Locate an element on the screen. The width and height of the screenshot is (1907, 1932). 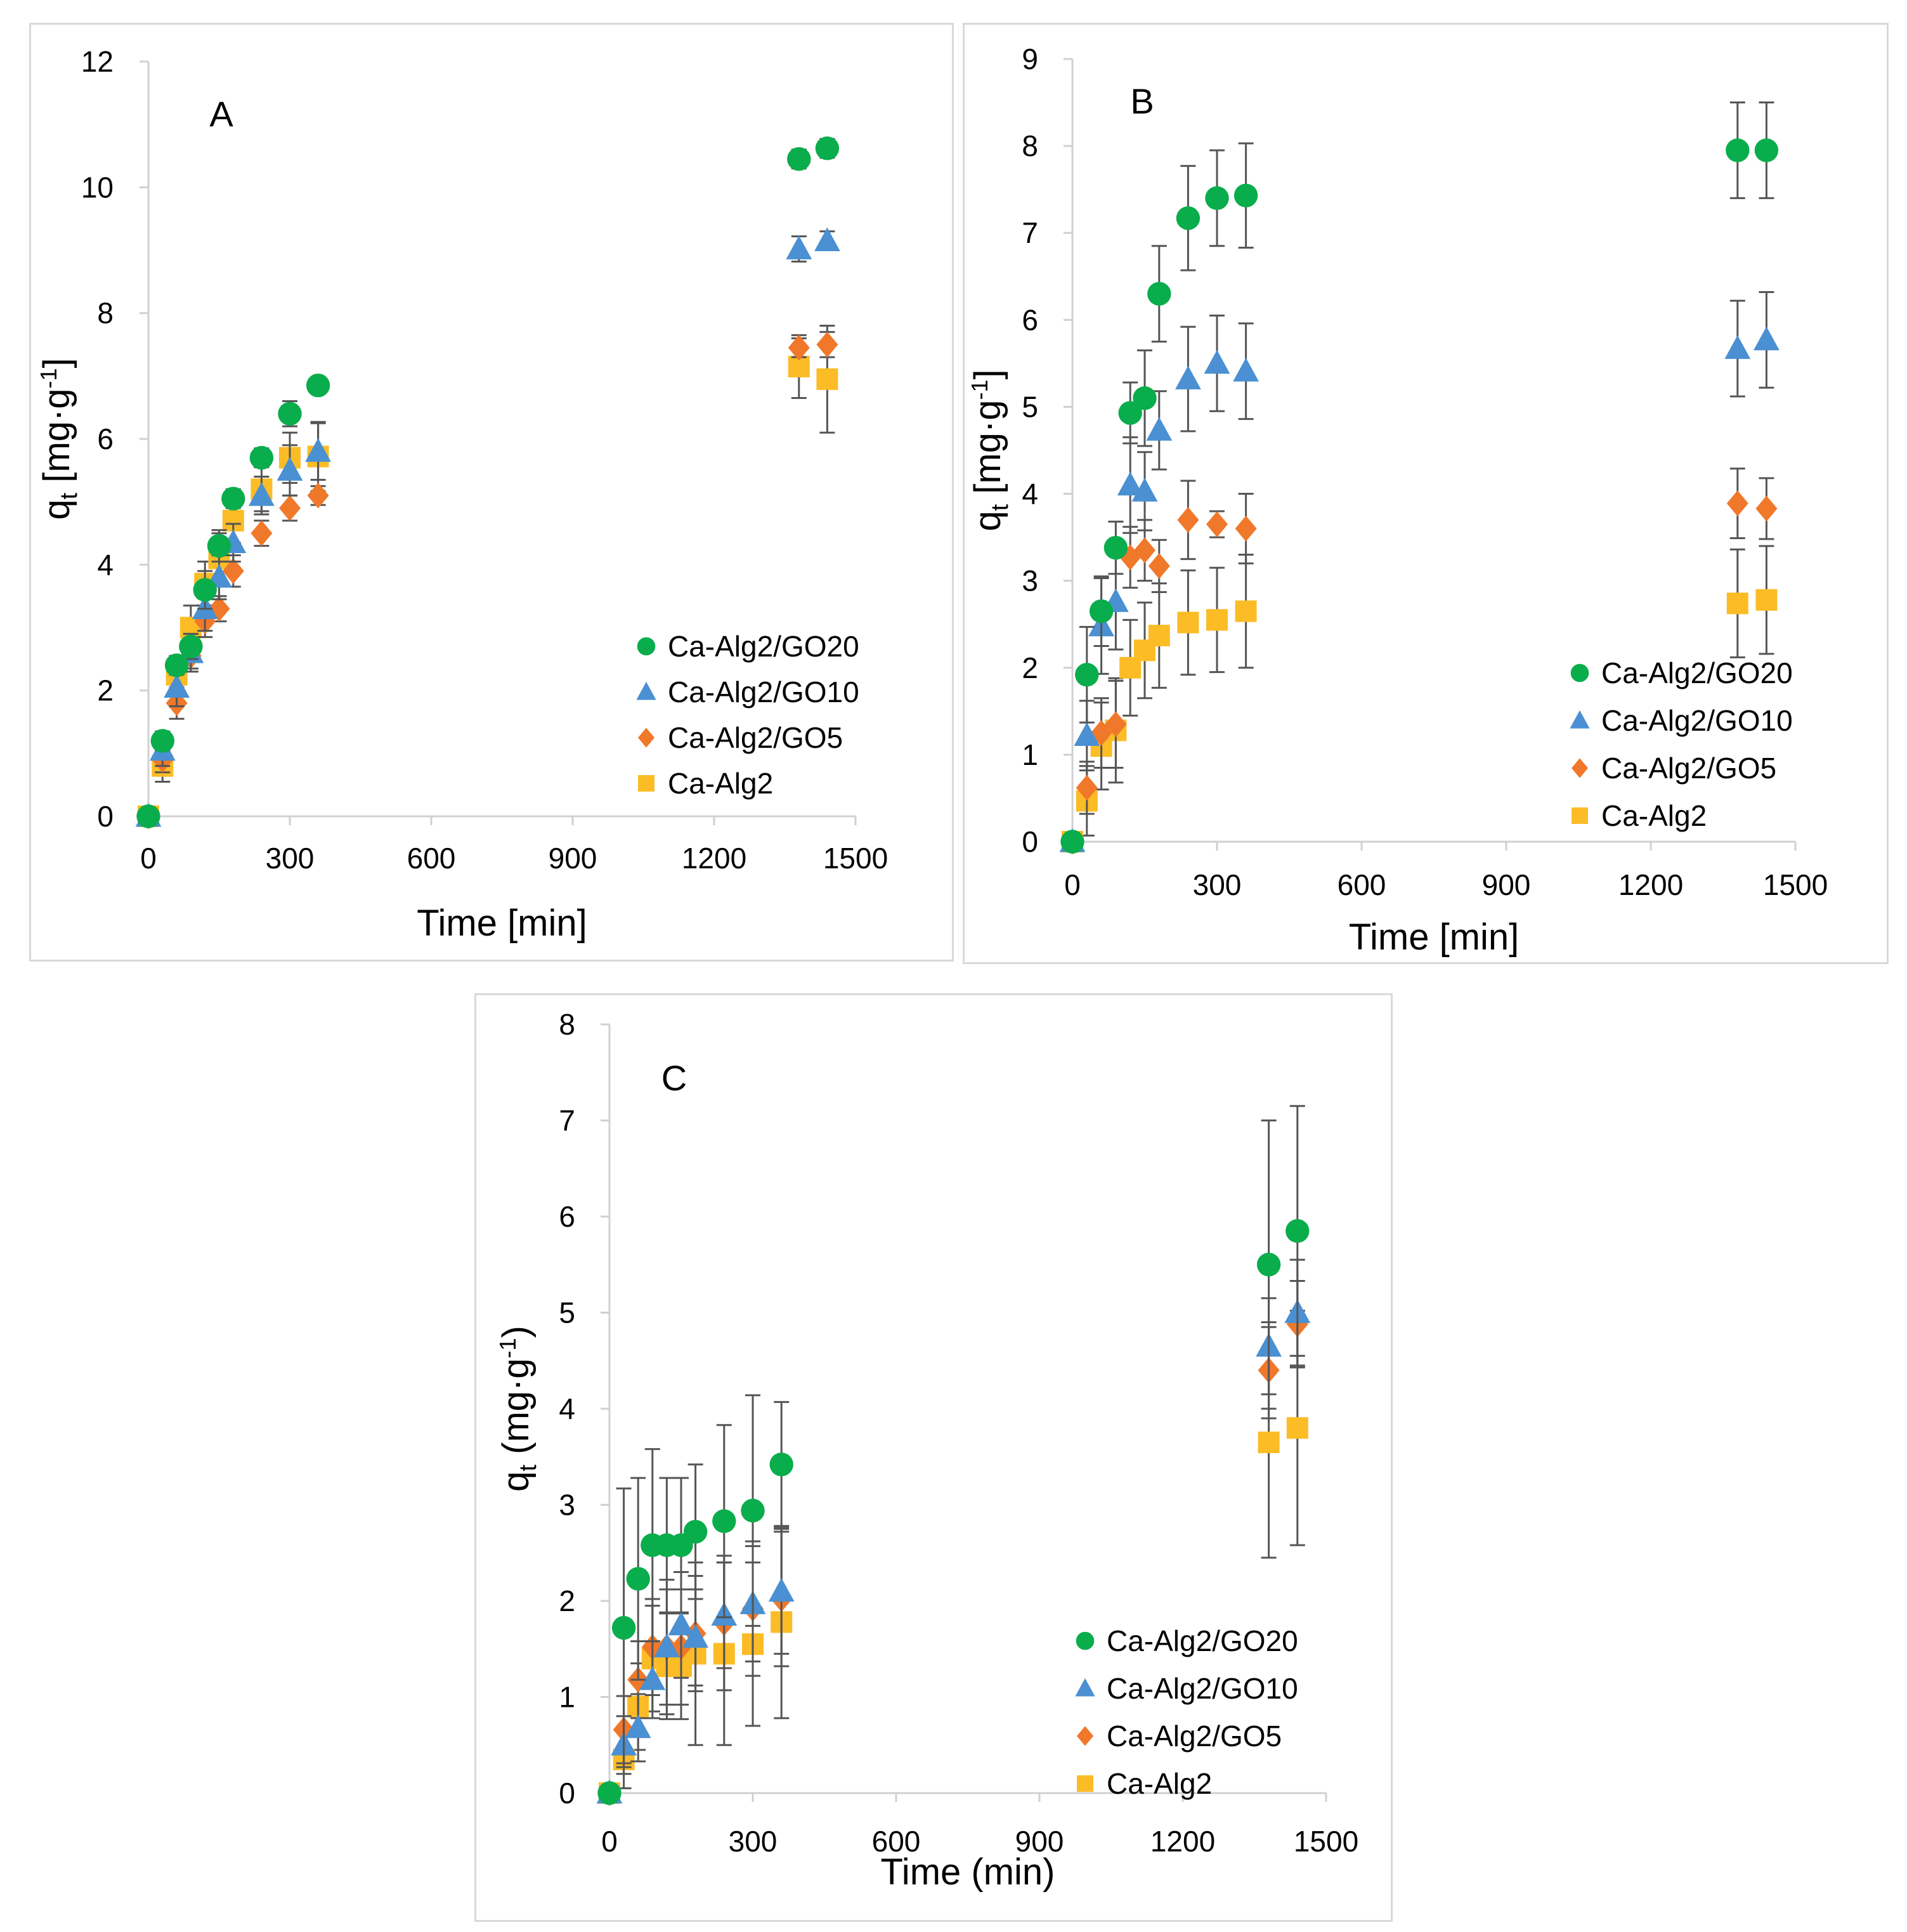
y-axis-title-close: ) is located at coordinates (516, 1332).